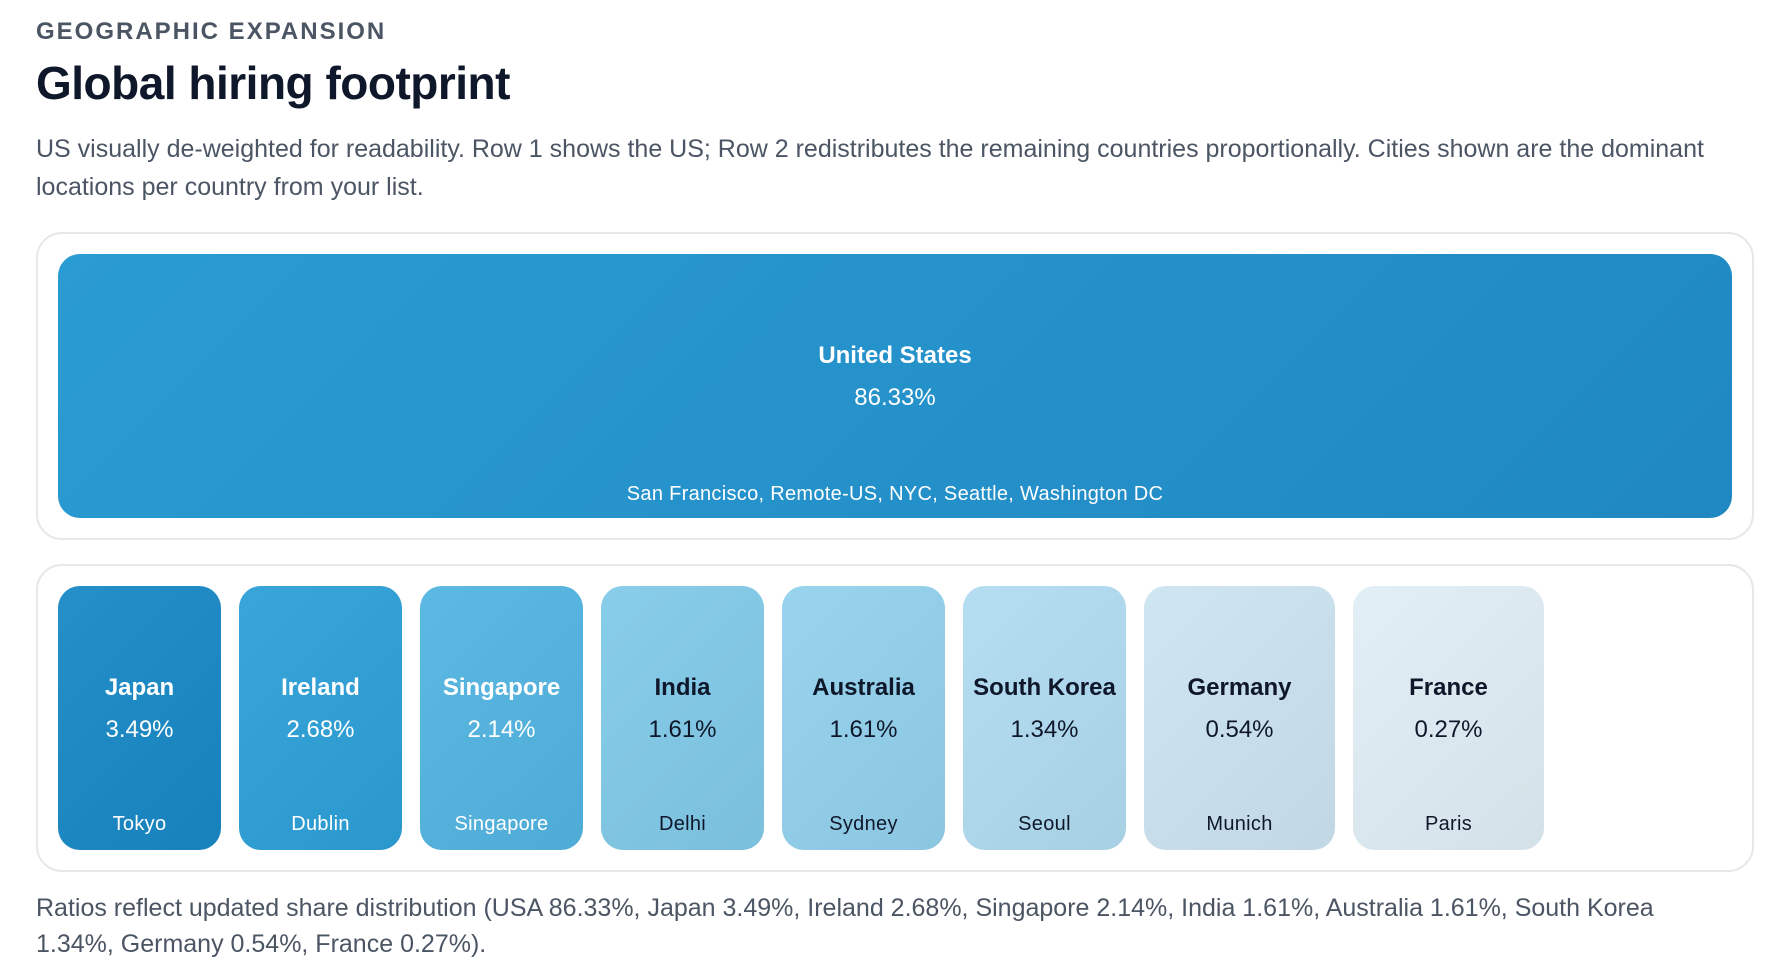  Describe the element at coordinates (501, 687) in the screenshot. I see `tile-country-name: Singapore` at that location.